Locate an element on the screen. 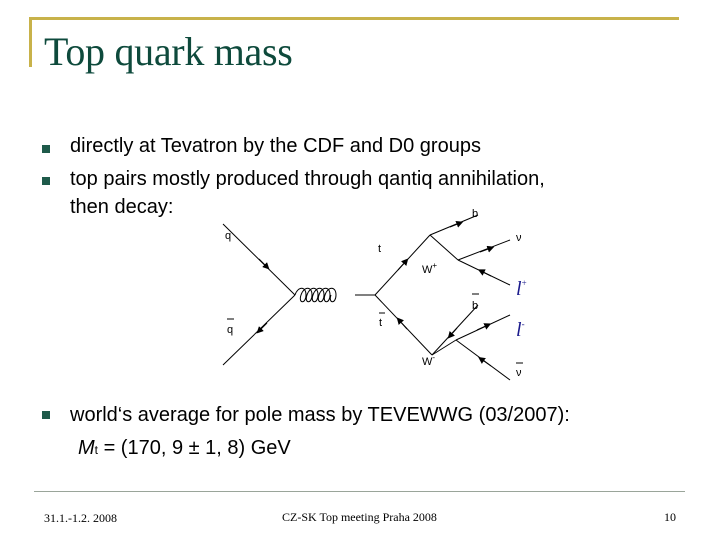  arrow-q is located at coordinates (264, 264).